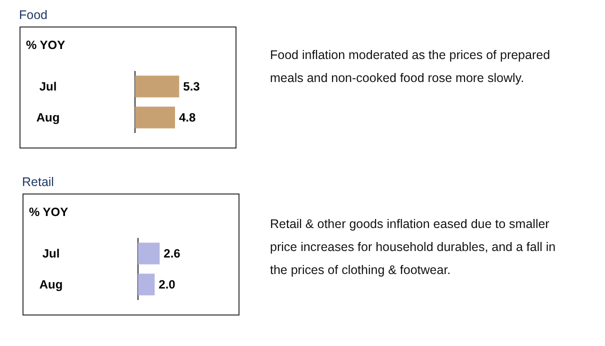  I want to click on data-label: 5.3, so click(191, 87).